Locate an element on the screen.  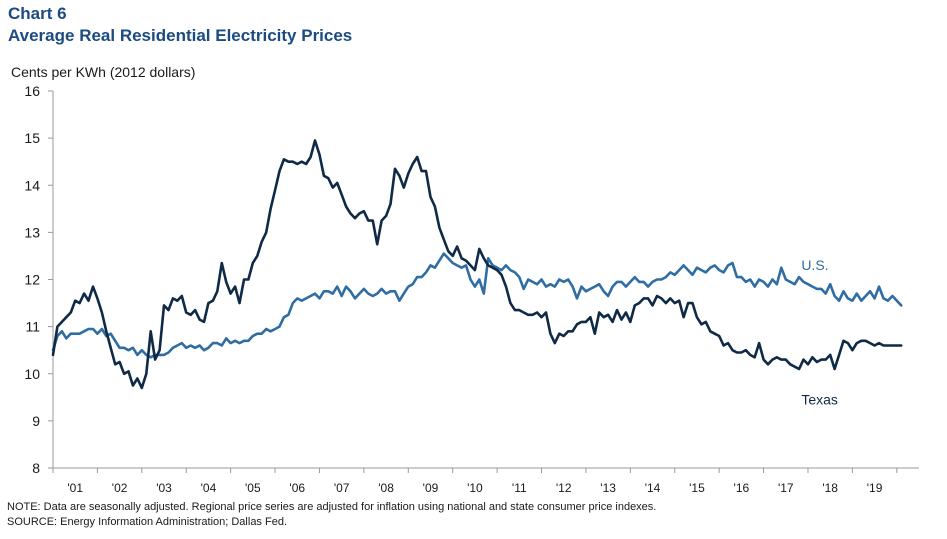
x-tick-label: '19 is located at coordinates (875, 488).